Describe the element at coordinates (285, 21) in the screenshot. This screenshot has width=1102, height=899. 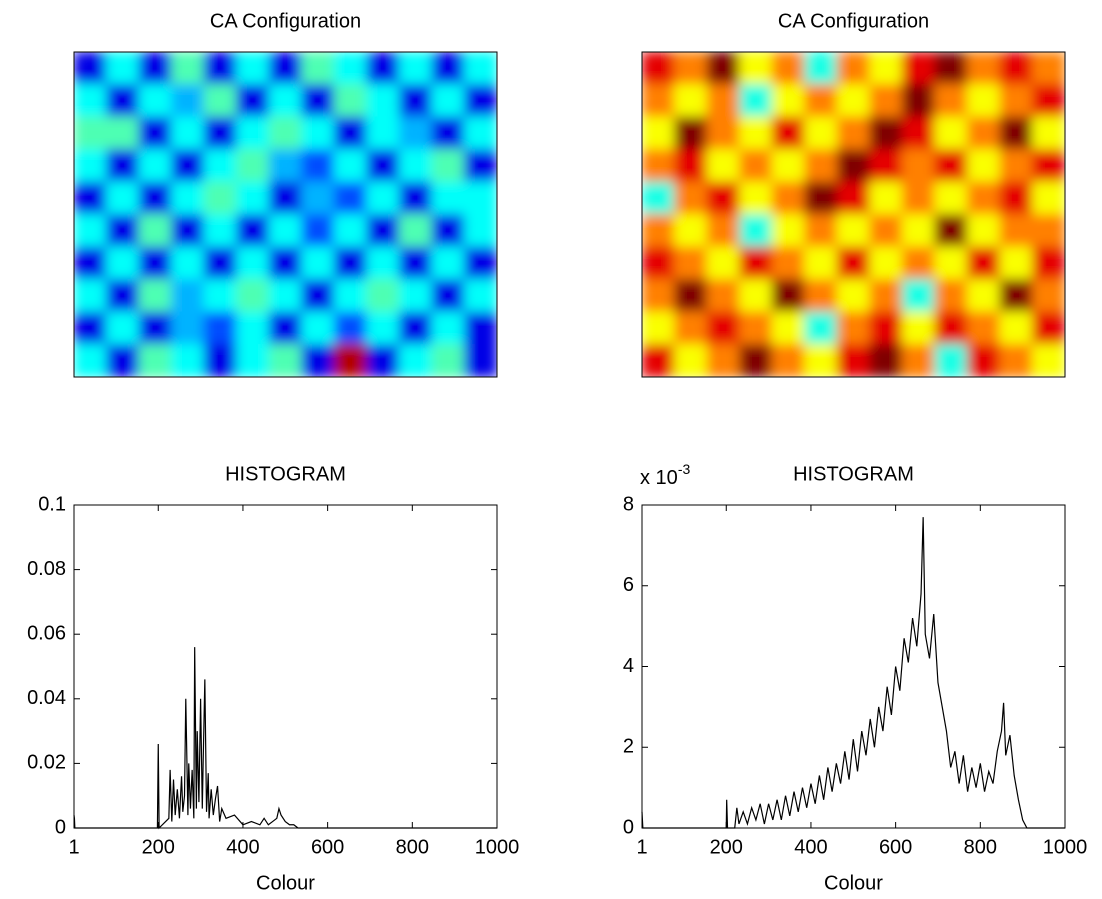
I see `title: CA Configuration` at that location.